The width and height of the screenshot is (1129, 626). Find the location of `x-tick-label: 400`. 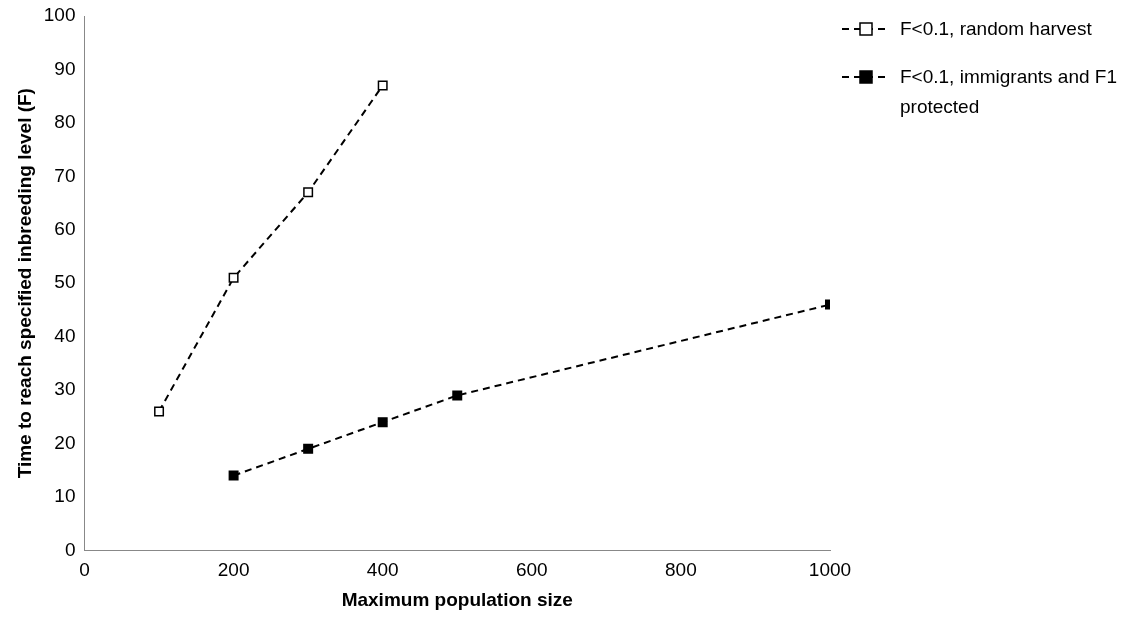

x-tick-label: 400 is located at coordinates (382, 570).